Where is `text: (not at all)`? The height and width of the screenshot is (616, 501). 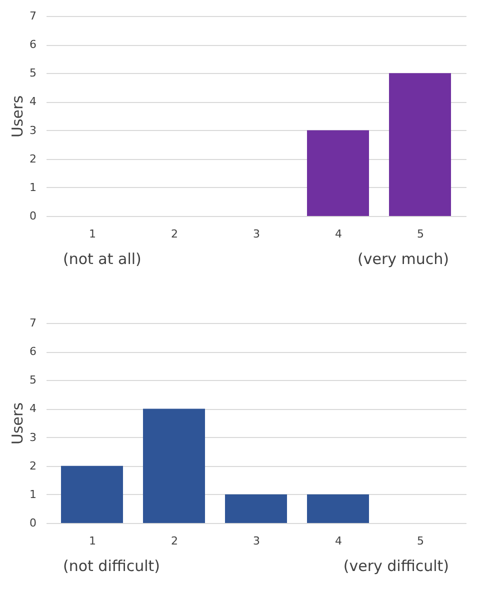 text: (not at all) is located at coordinates (102, 259).